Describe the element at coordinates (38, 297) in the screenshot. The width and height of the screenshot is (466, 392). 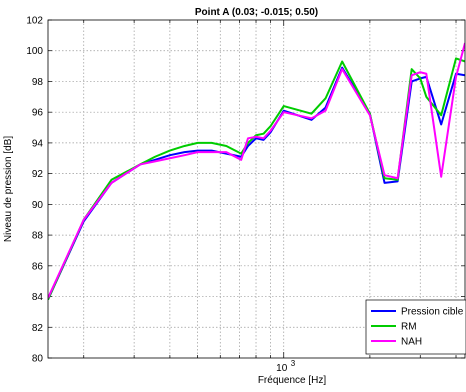
I see `y-tick-label: 84` at that location.